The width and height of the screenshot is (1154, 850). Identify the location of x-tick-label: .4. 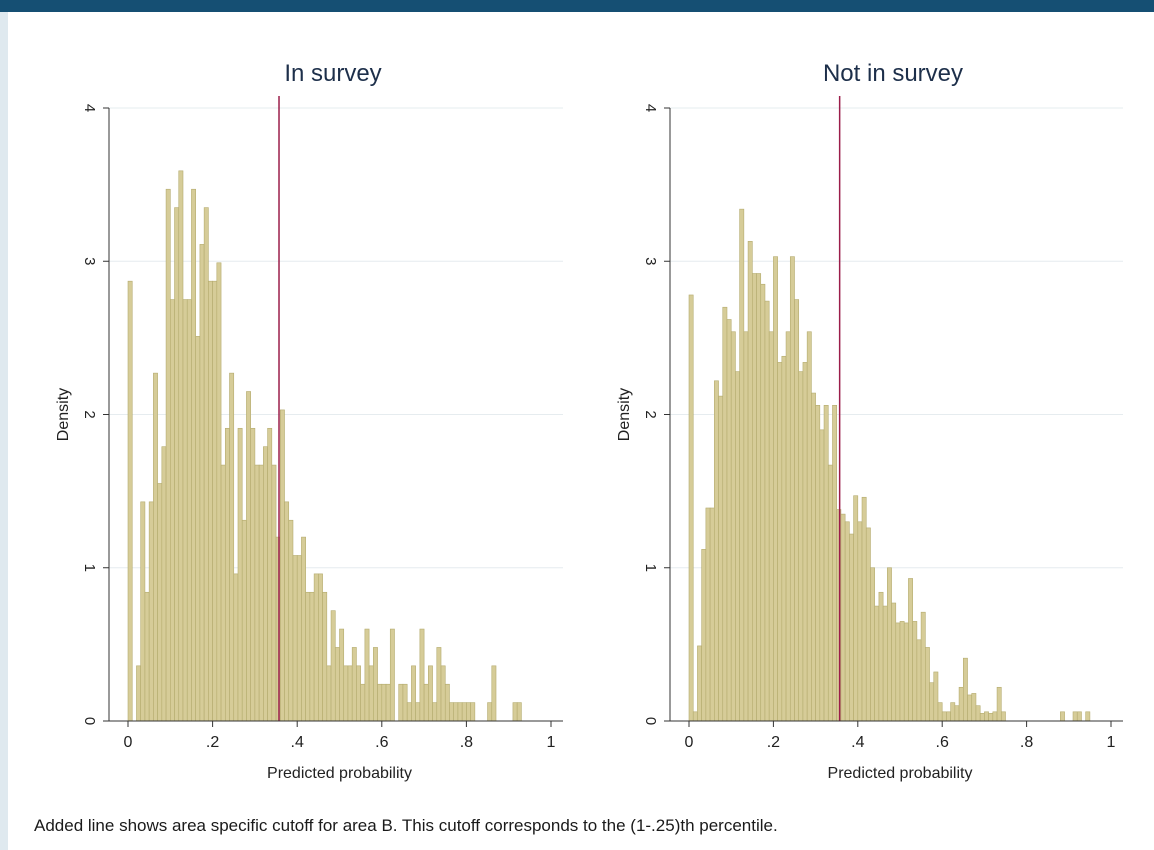
(297, 742).